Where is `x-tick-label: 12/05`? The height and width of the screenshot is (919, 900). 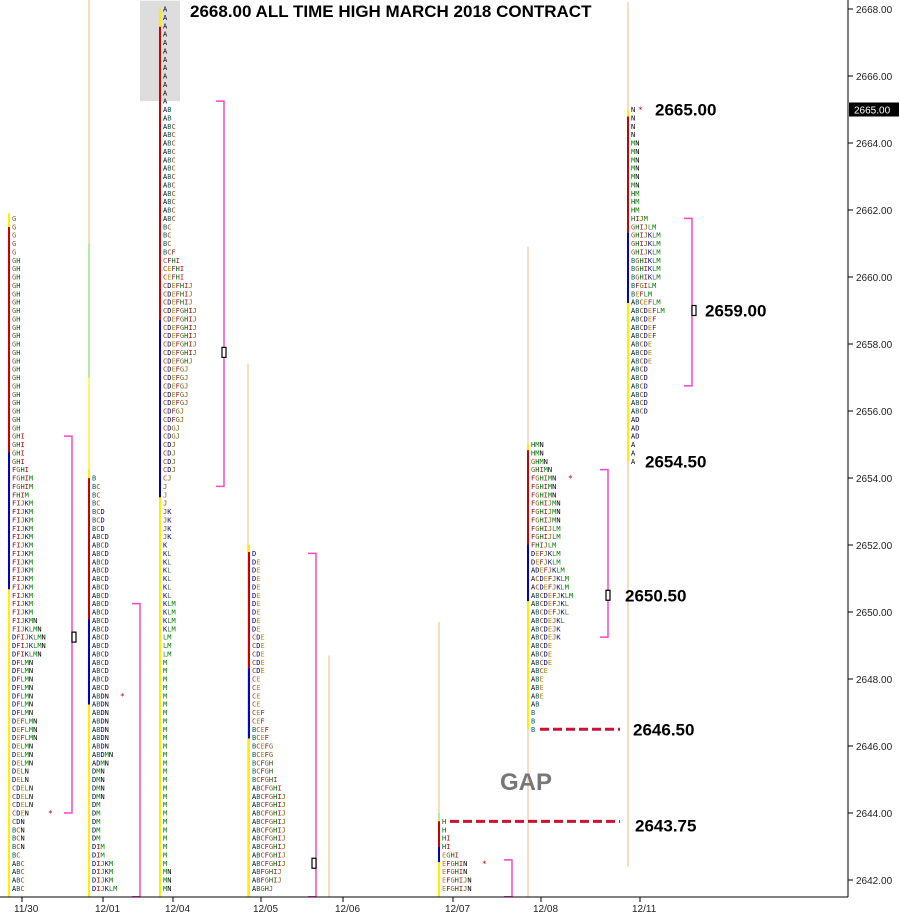 x-tick-label: 12/05 is located at coordinates (265, 909).